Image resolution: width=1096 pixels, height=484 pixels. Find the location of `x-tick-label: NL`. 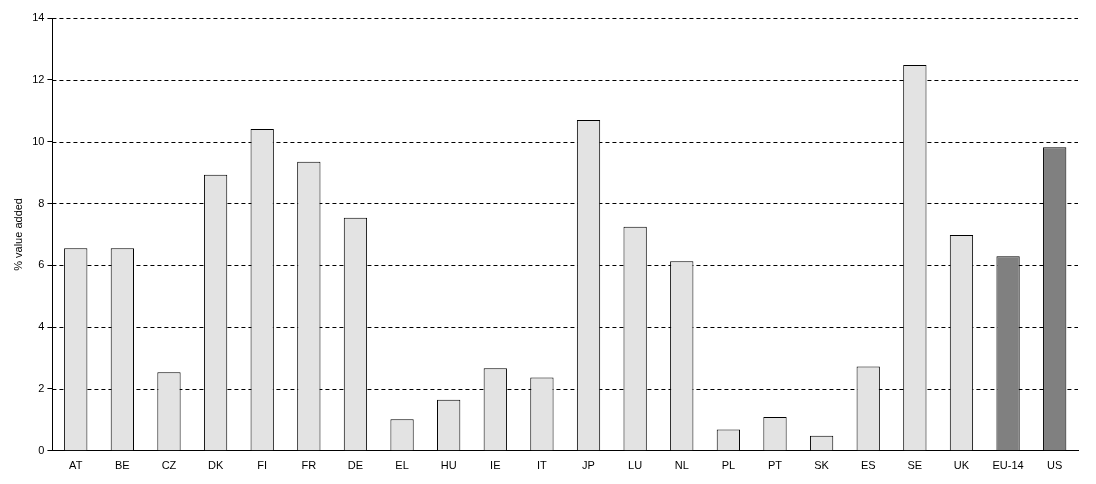

x-tick-label: NL is located at coordinates (681, 465).